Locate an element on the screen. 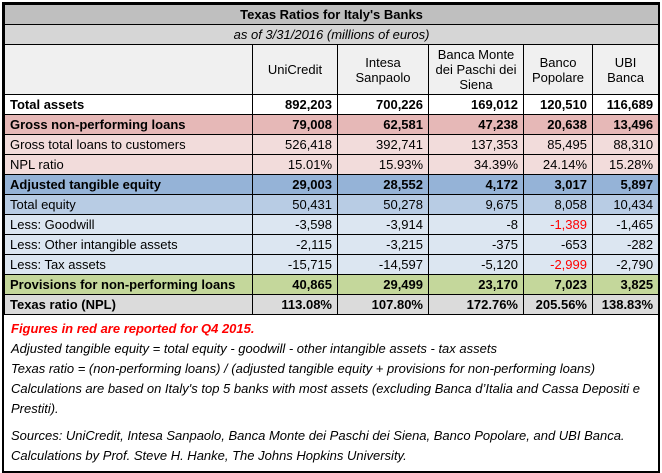 The image size is (662, 473). value-cell: 28,552 is located at coordinates (383, 184).